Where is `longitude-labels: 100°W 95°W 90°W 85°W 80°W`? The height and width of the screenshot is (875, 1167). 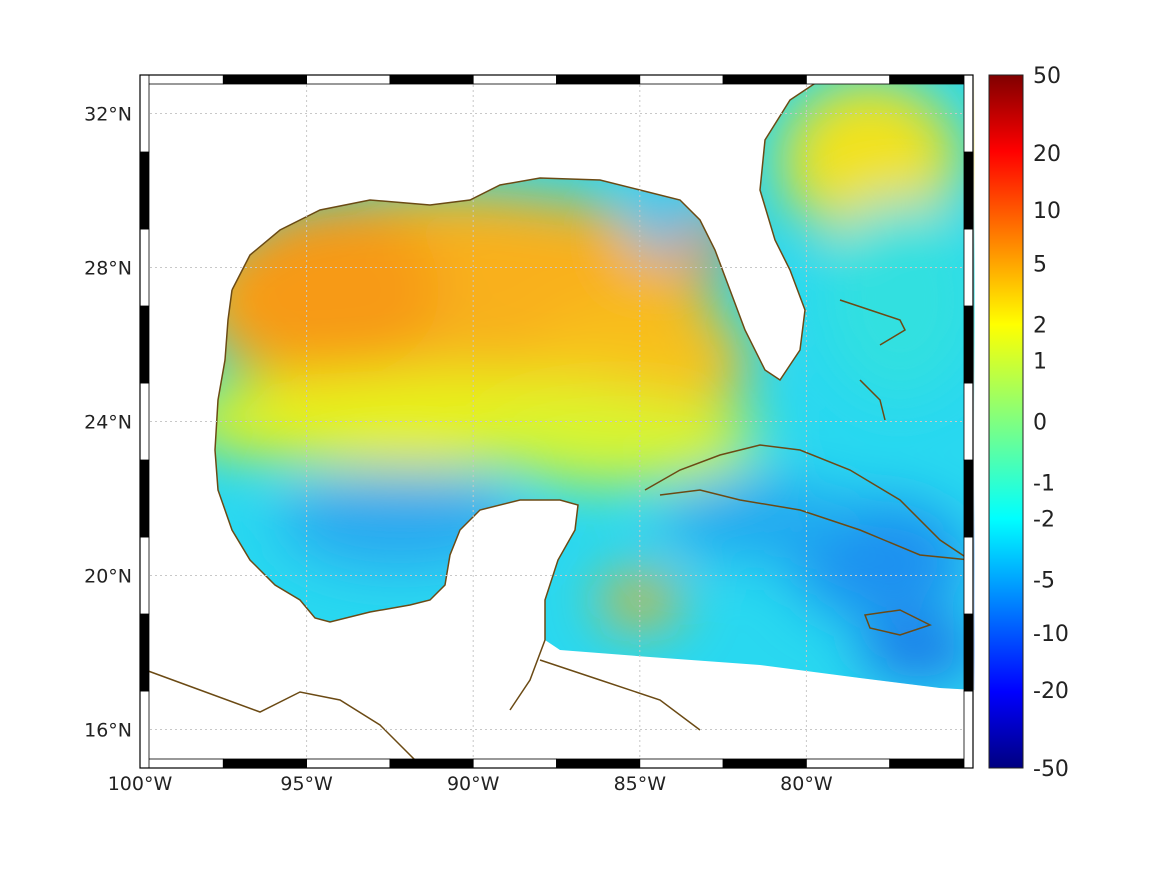 longitude-labels: 100°W 95°W 90°W 85°W 80°W is located at coordinates (470, 784).